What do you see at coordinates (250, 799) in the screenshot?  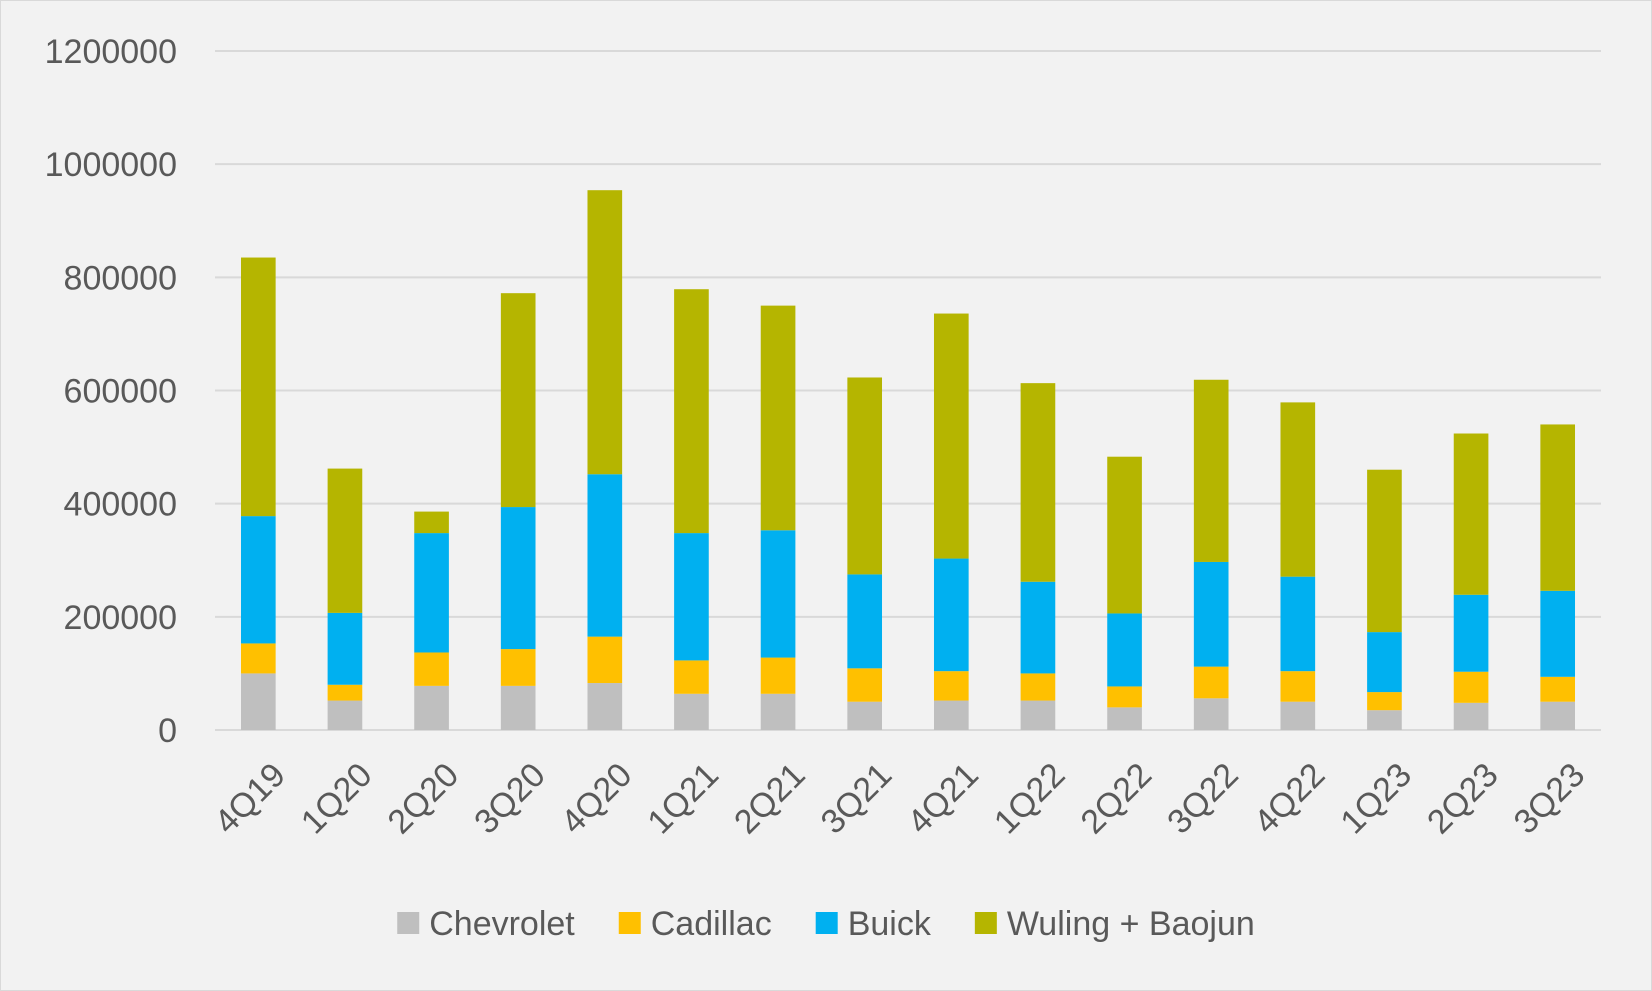 I see `x-tick-label: 4Q19` at bounding box center [250, 799].